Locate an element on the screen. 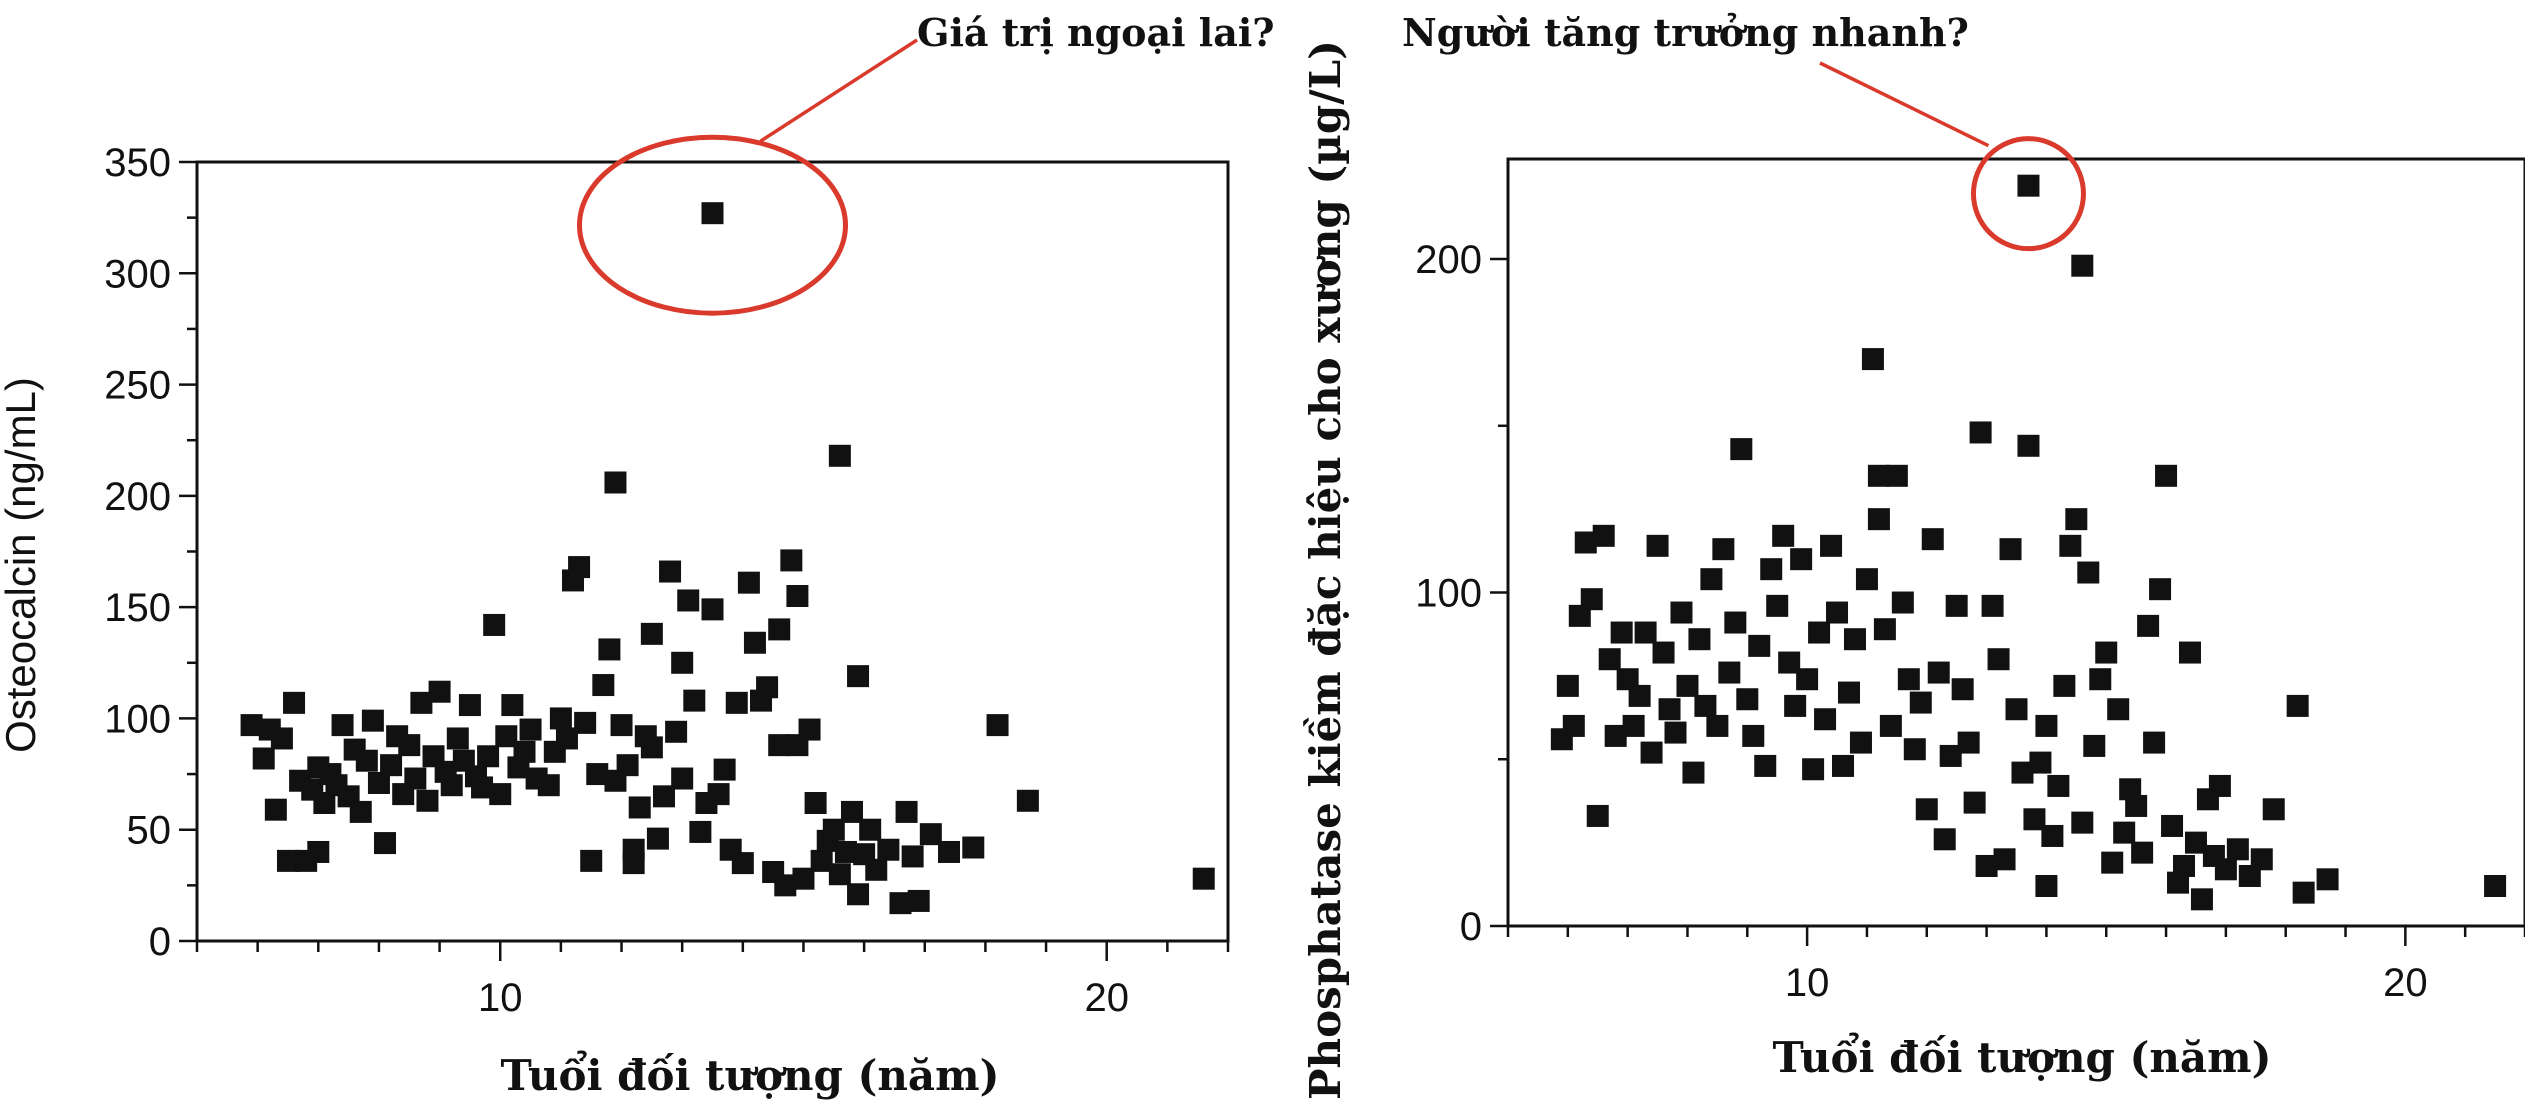 This screenshot has width=2525, height=1104. left-x-tick-label: 10 is located at coordinates (500, 998).